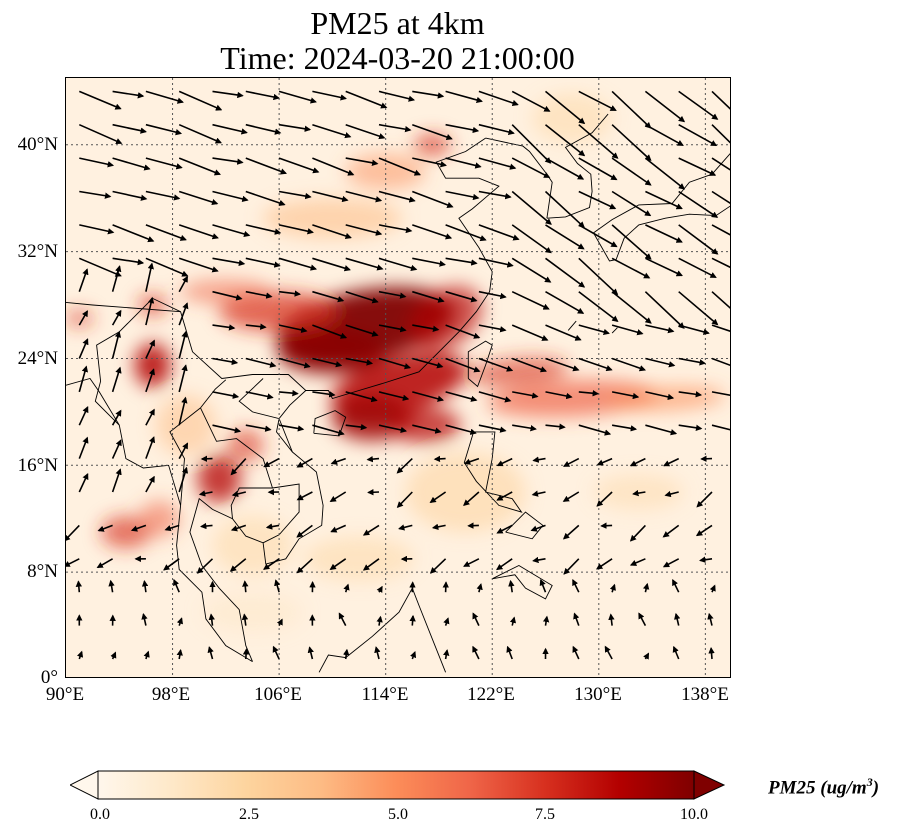 The width and height of the screenshot is (905, 836). I want to click on map-title: PM25 at 4km, so click(397, 23).